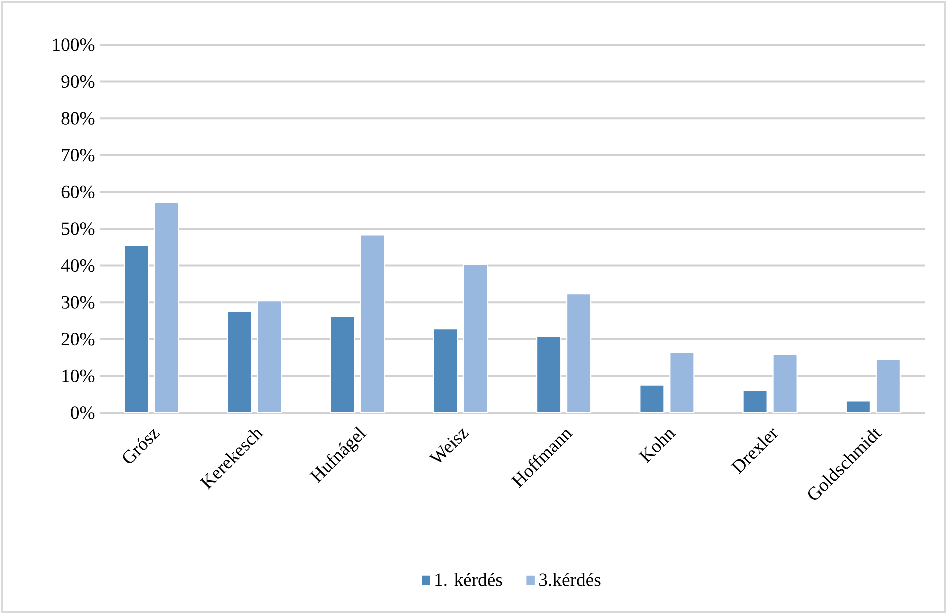  I want to click on y-tick-label: 70%, so click(78, 155).